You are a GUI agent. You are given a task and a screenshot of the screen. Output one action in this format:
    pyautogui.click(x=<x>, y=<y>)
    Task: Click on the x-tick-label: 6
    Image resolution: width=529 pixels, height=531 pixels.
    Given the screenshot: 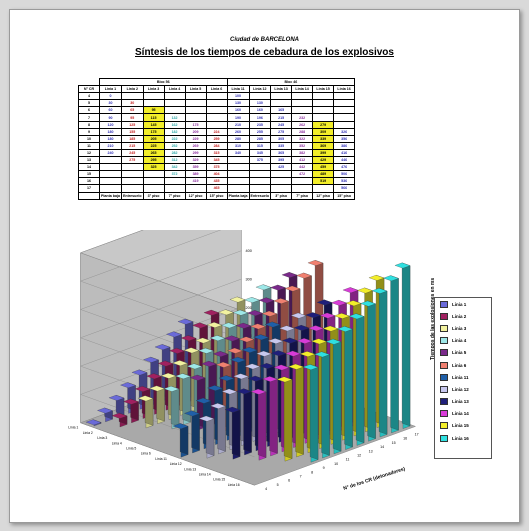 What is the action you would take?
    pyautogui.click(x=289, y=481)
    